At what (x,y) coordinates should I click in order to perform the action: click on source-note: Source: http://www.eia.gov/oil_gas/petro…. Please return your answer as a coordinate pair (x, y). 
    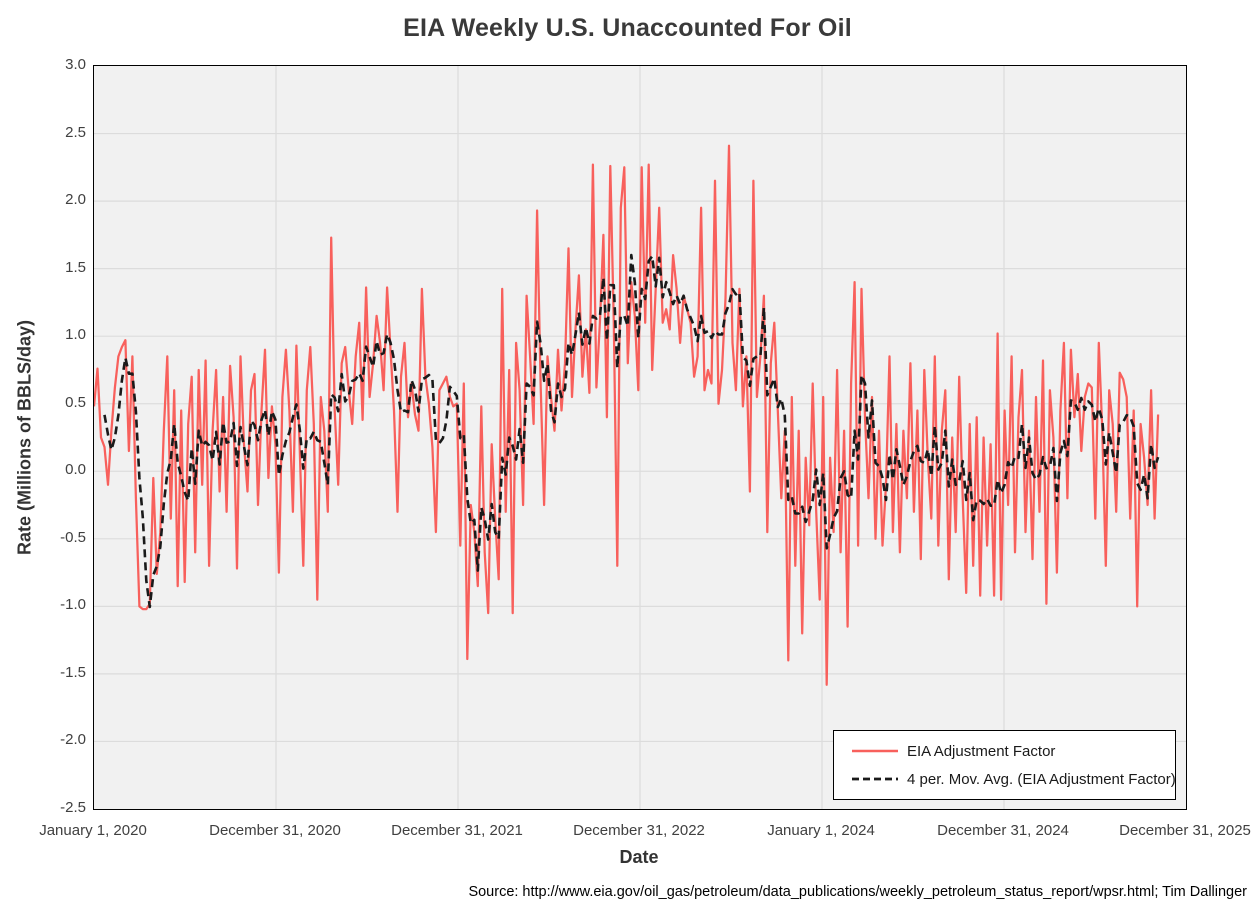
    Looking at the image, I should click on (857, 892).